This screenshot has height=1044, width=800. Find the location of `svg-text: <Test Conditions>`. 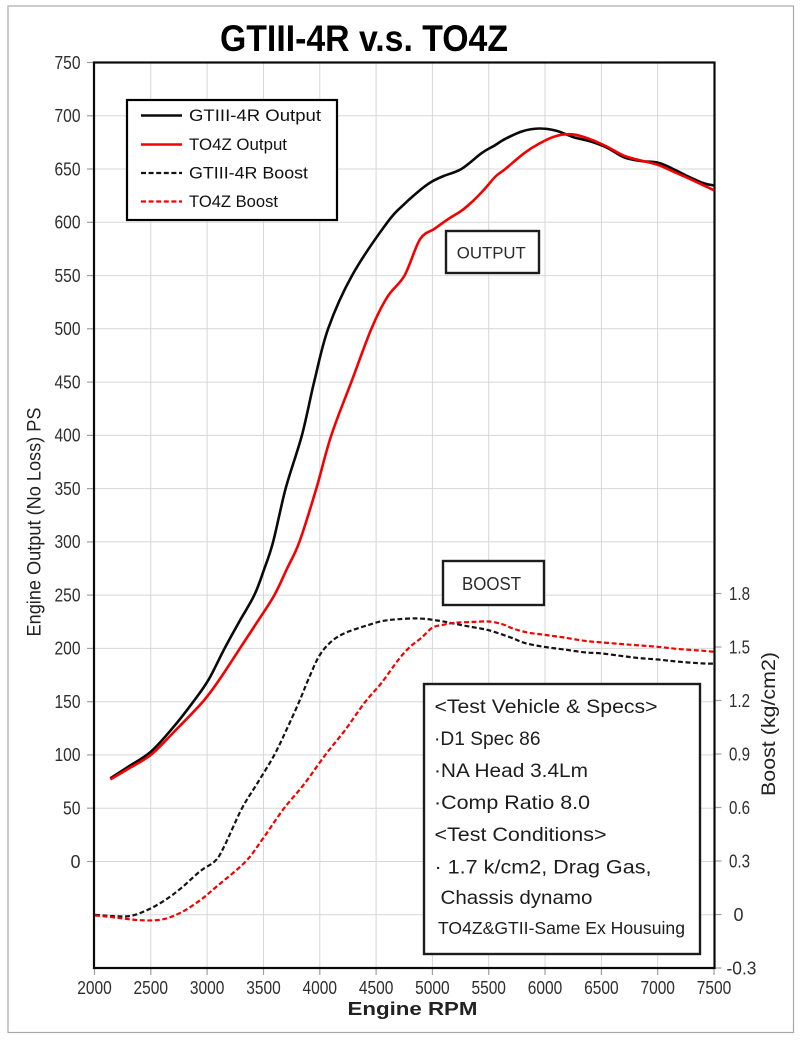

svg-text: <Test Conditions> is located at coordinates (521, 835).